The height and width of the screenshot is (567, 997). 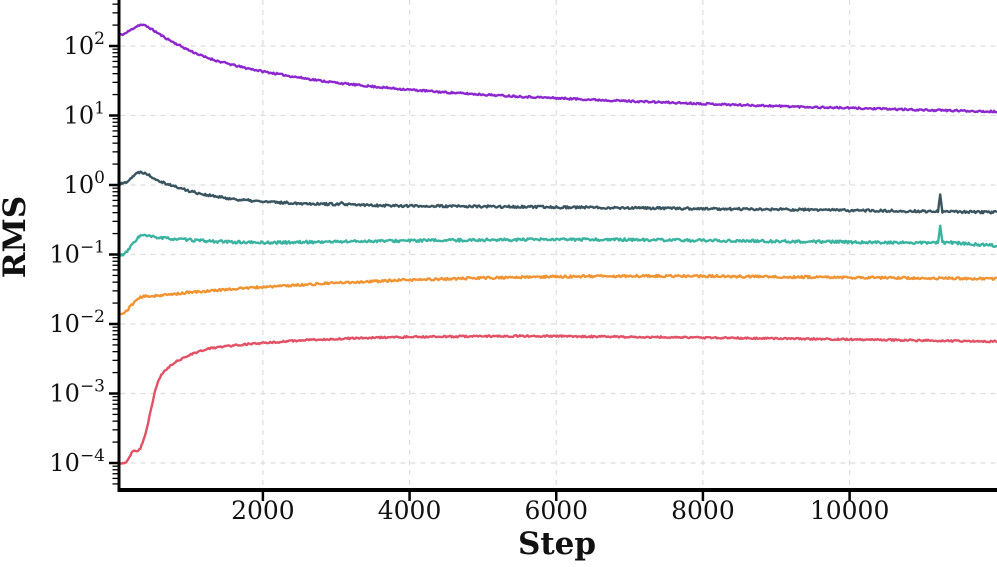 I want to click on x-tick-label: 6000, so click(x=556, y=510).